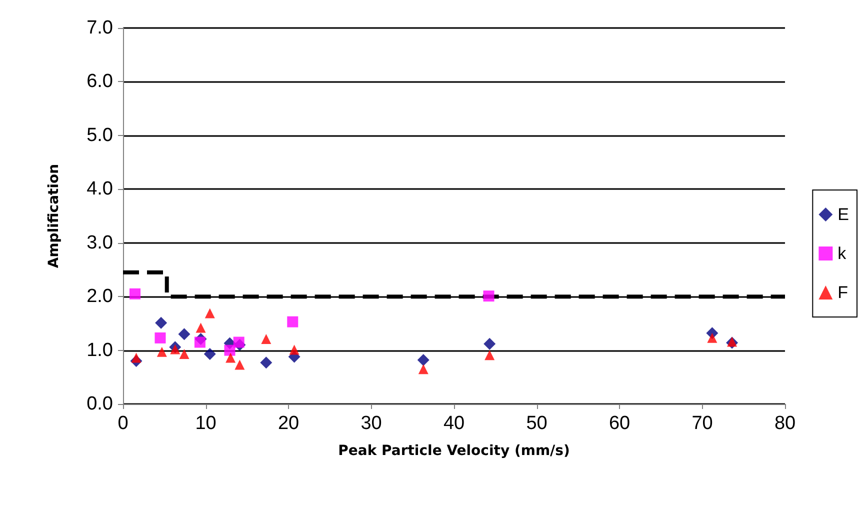 The image size is (861, 507). What do you see at coordinates (99, 135) in the screenshot?
I see `y-tick-label: 5.0` at bounding box center [99, 135].